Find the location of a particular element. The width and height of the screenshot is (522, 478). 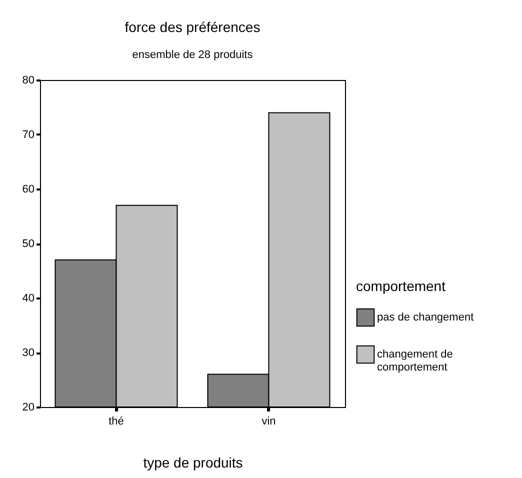

y-tick-label: 60 is located at coordinates (28, 190).